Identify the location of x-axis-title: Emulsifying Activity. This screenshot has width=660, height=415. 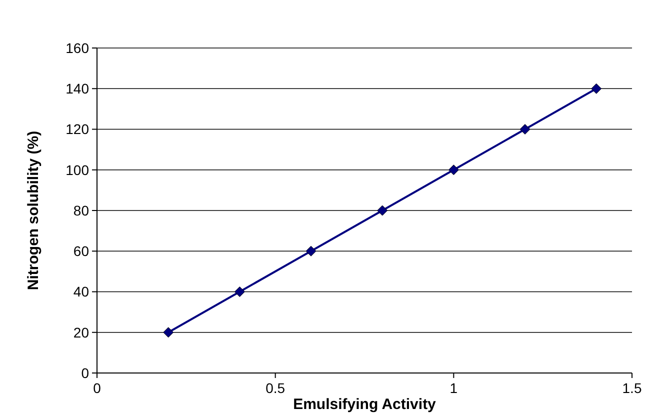
(365, 404).